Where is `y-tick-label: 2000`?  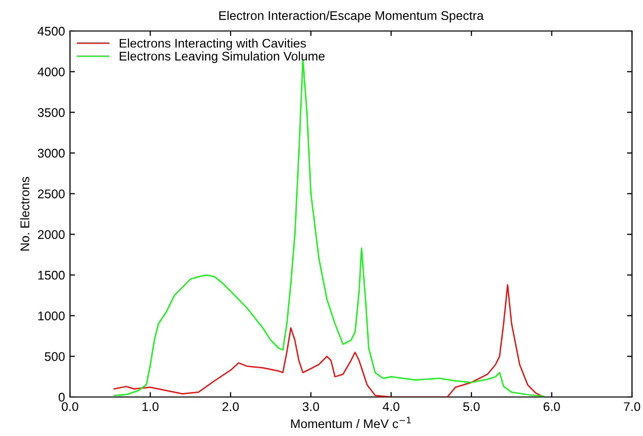
y-tick-label: 2000 is located at coordinates (51, 234).